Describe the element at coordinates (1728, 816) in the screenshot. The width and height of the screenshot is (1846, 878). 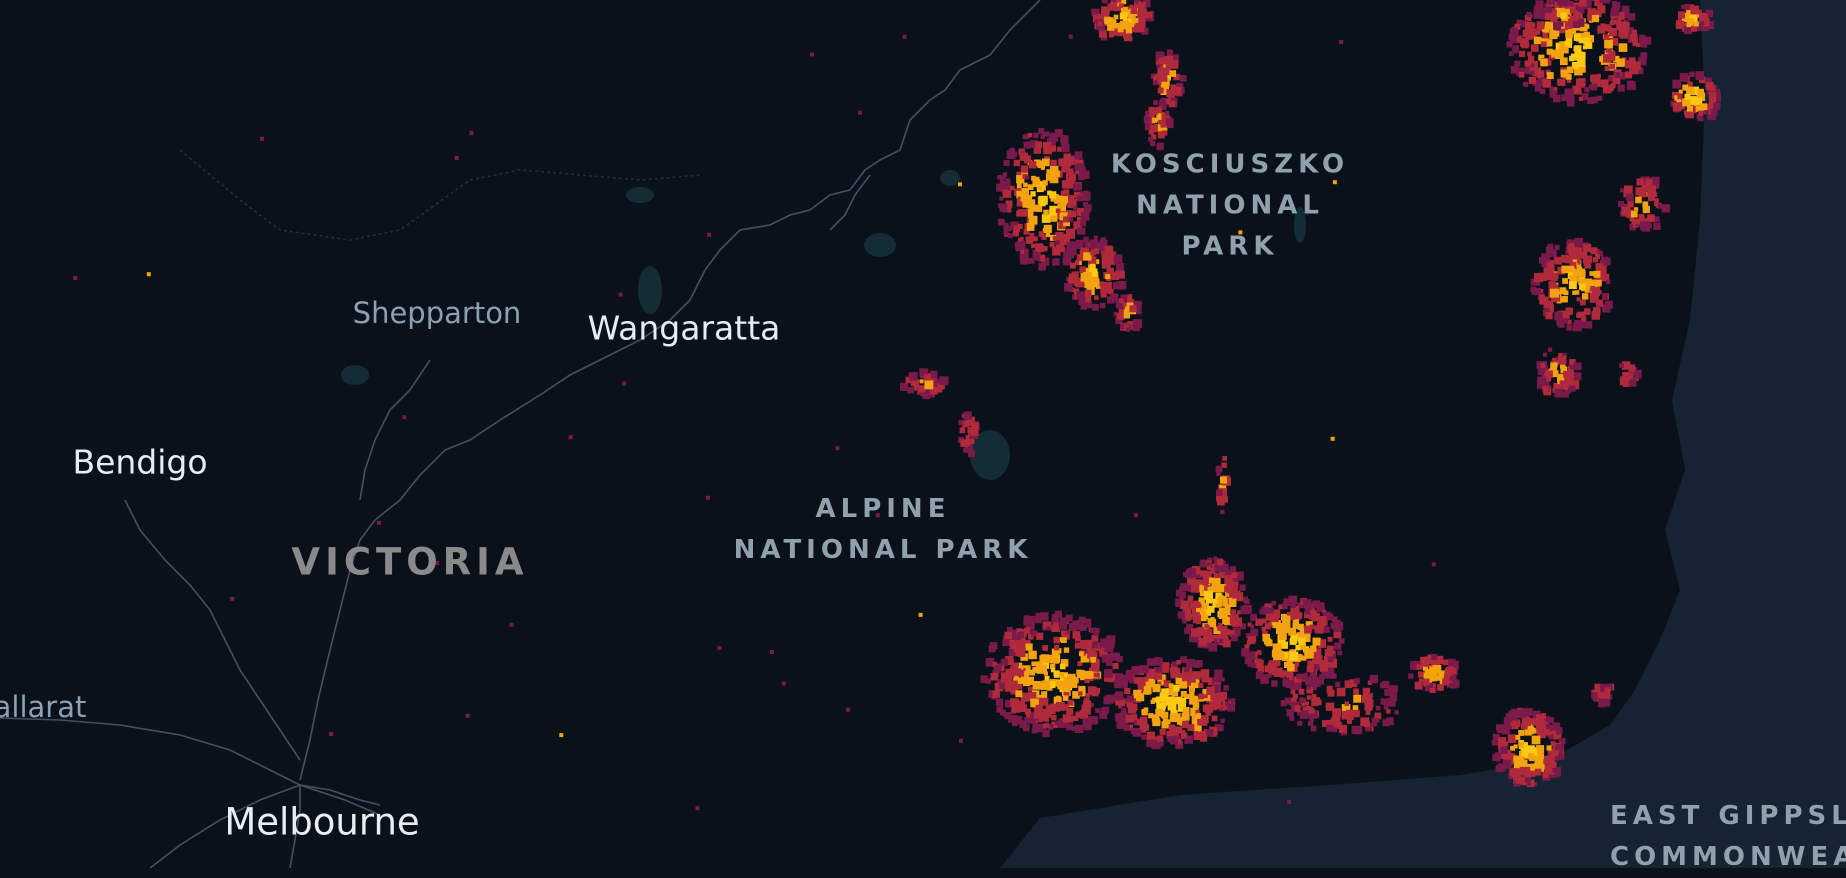
I see `park-label-line: EAST GIPPSLA` at that location.